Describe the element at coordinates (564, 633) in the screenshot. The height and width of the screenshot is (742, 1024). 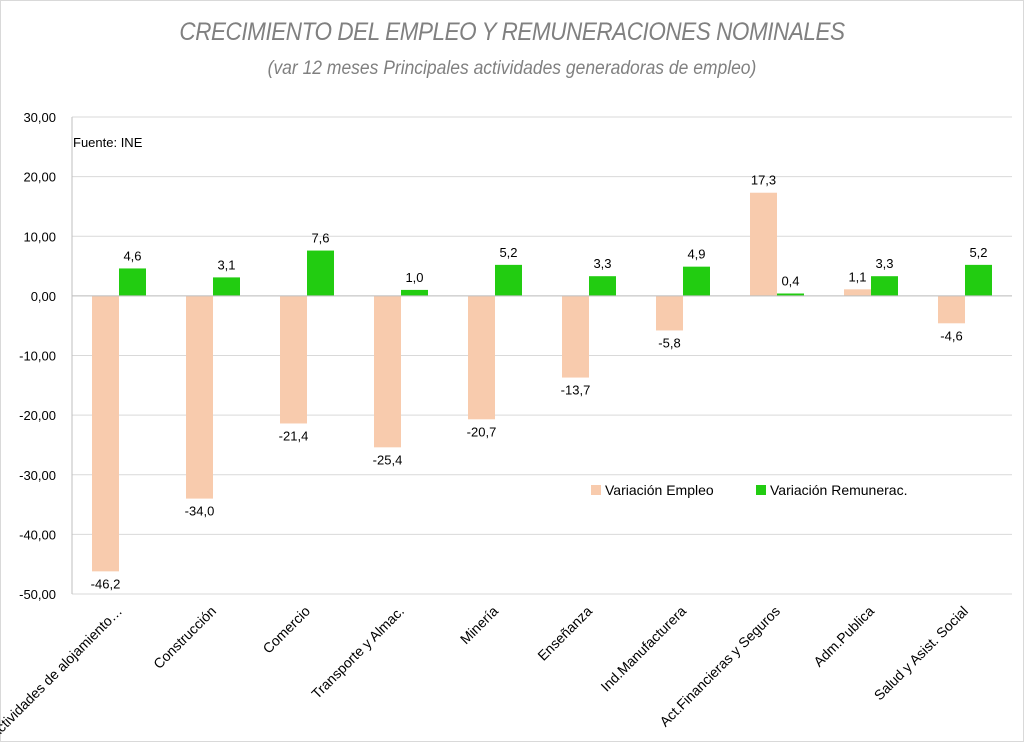
I see `x-tick-label: Enseñanza` at that location.